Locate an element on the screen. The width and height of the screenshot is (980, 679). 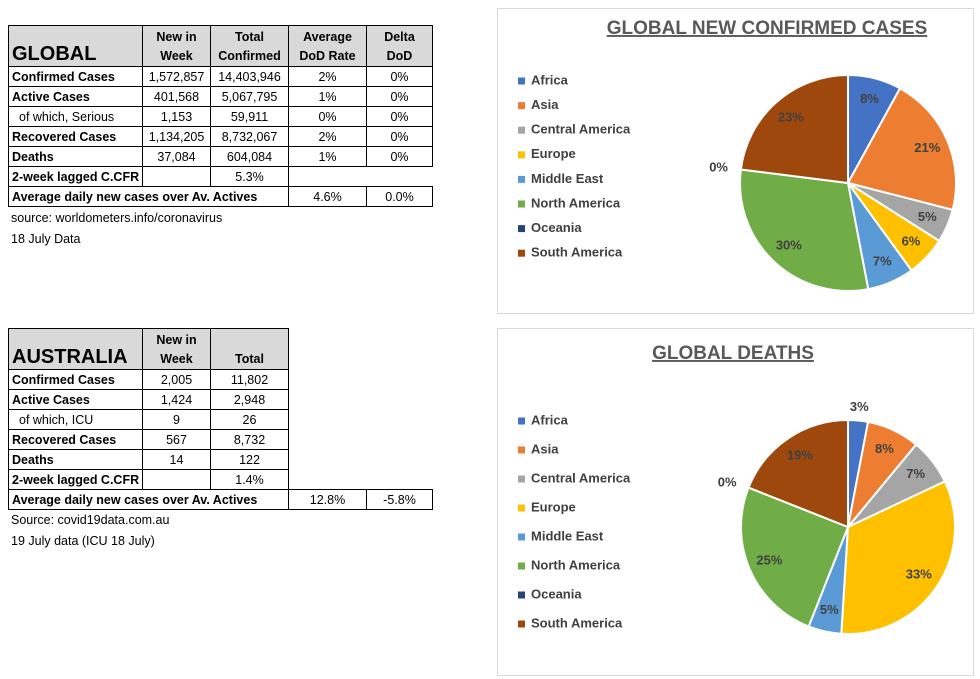
row-label: Average daily new cases over Av. Actives is located at coordinates (148, 196).